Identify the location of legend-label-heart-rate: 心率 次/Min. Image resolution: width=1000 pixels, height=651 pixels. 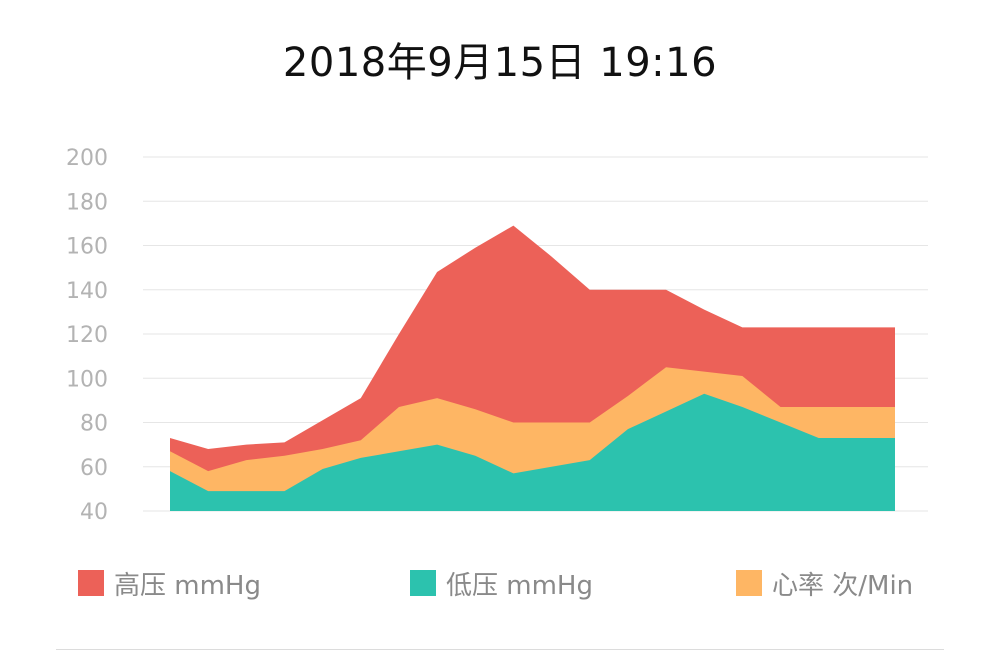
(843, 585).